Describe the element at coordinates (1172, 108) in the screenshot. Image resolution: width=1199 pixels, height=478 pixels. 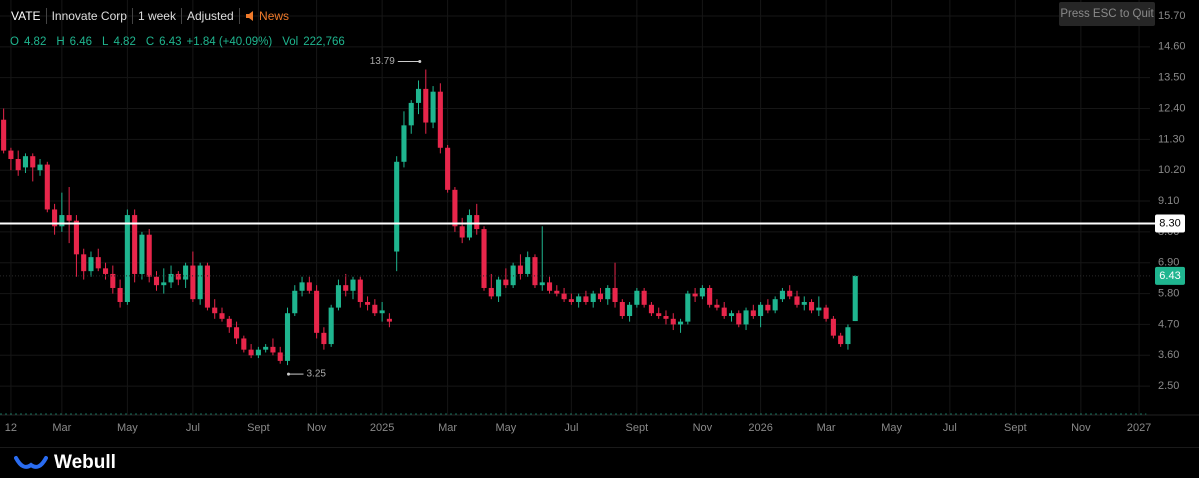
I see `y-tick-label: 12.40` at that location.